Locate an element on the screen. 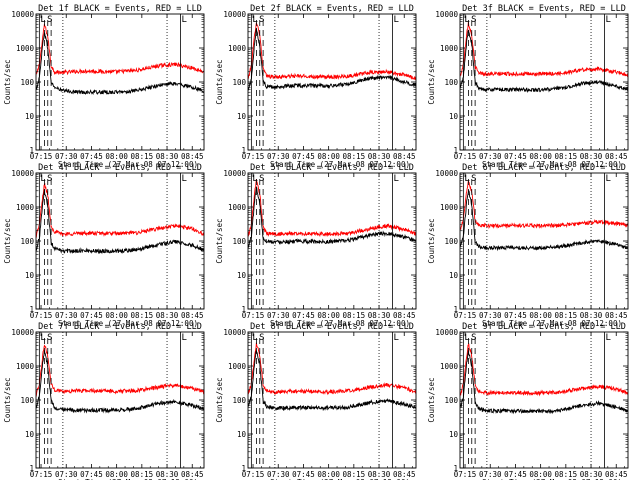 Image resolution: width=640 pixels, height=480 pixels. panel-title: Det 8f BLACK = Events, RED = LLD is located at coordinates (332, 327).